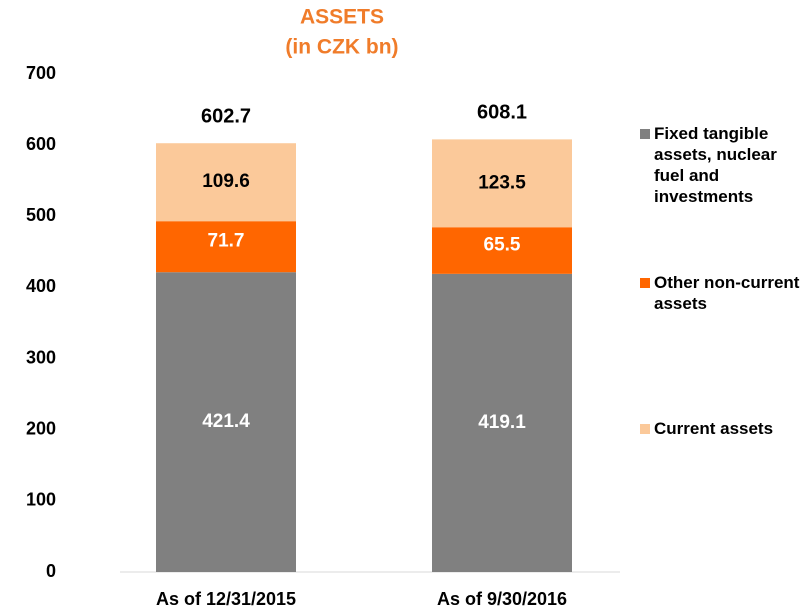  I want to click on value-label: 71.7, so click(226, 241).